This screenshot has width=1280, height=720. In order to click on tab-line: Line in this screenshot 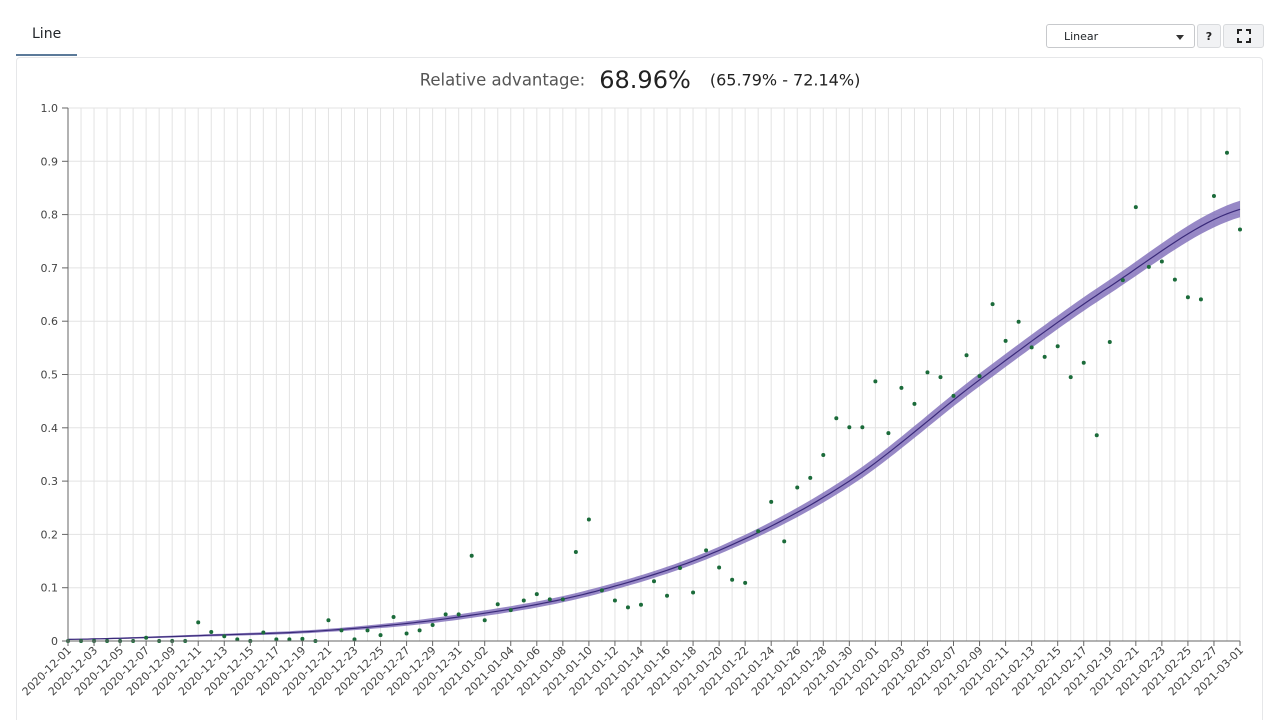, I will do `click(47, 38)`.